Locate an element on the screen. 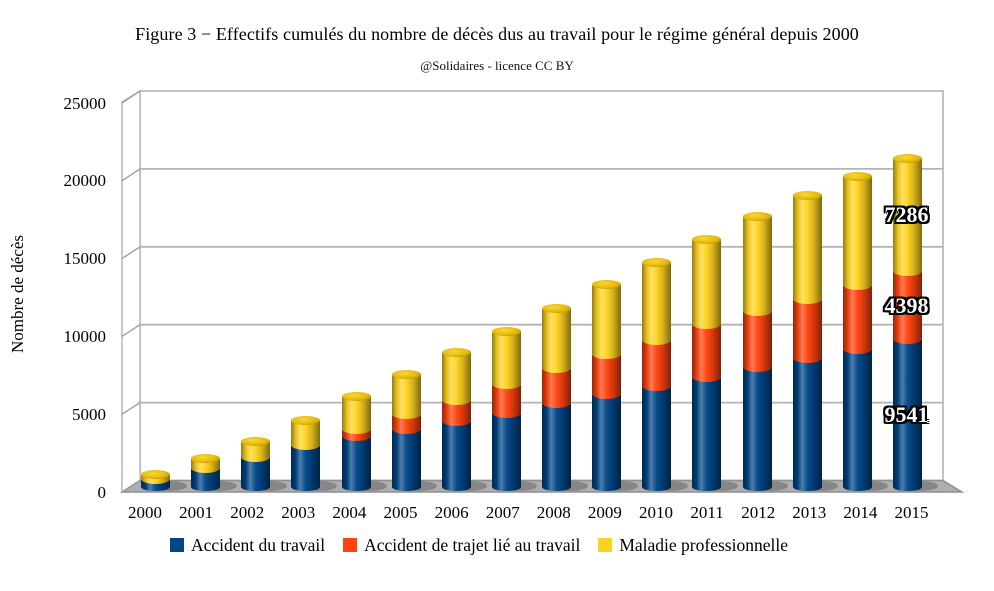  x-tick-label-2015: 2015 is located at coordinates (911, 512).